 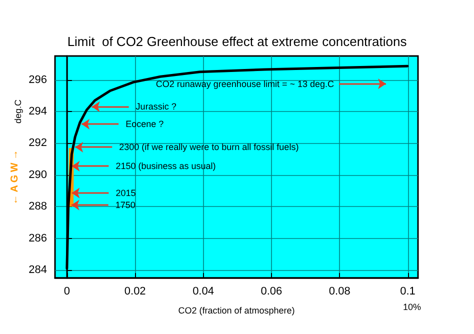 I want to click on y-axis-title: deg.C, so click(x=18, y=111).